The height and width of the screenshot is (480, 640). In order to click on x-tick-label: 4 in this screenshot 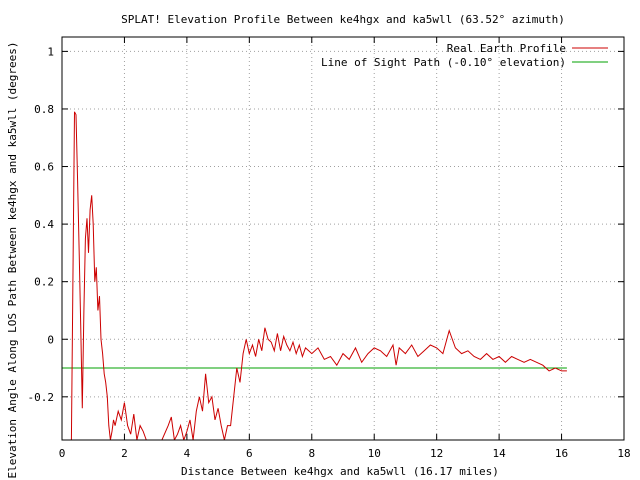, I will do `click(187, 453)`.